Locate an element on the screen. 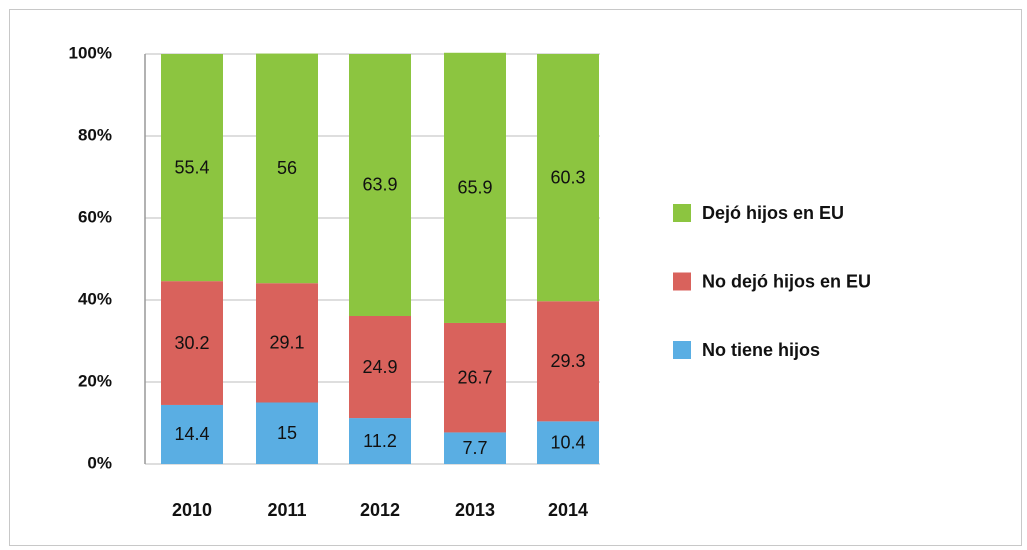 The width and height of the screenshot is (1027, 550). value-label: 10.4 is located at coordinates (567, 442).